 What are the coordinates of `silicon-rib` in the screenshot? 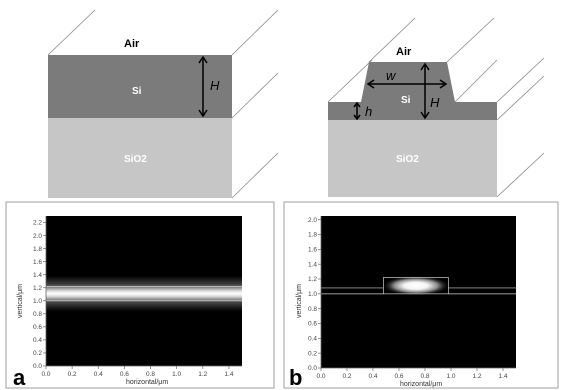 It's located at (412, 91).